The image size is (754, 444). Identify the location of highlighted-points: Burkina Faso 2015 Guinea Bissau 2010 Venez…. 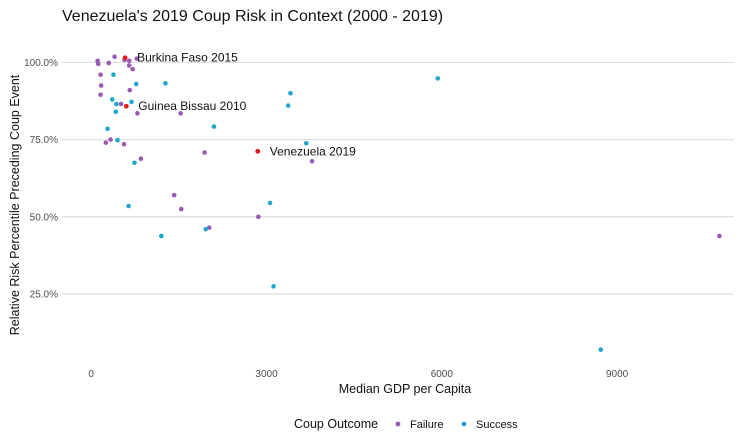
(239, 104).